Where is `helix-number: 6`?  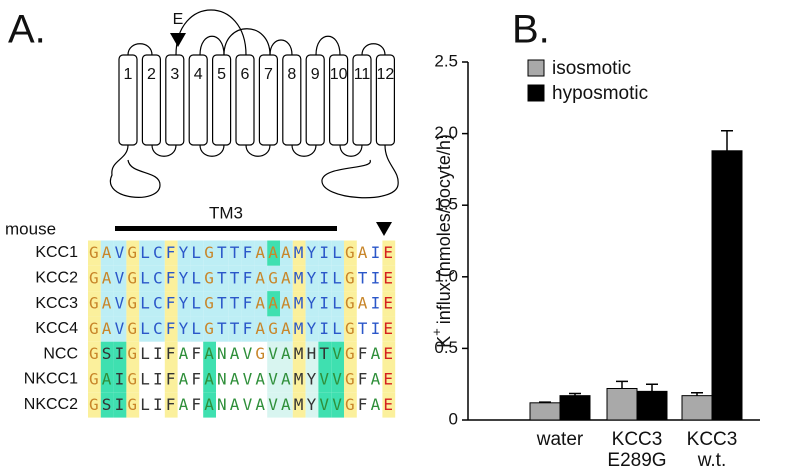
helix-number: 6 is located at coordinates (245, 74).